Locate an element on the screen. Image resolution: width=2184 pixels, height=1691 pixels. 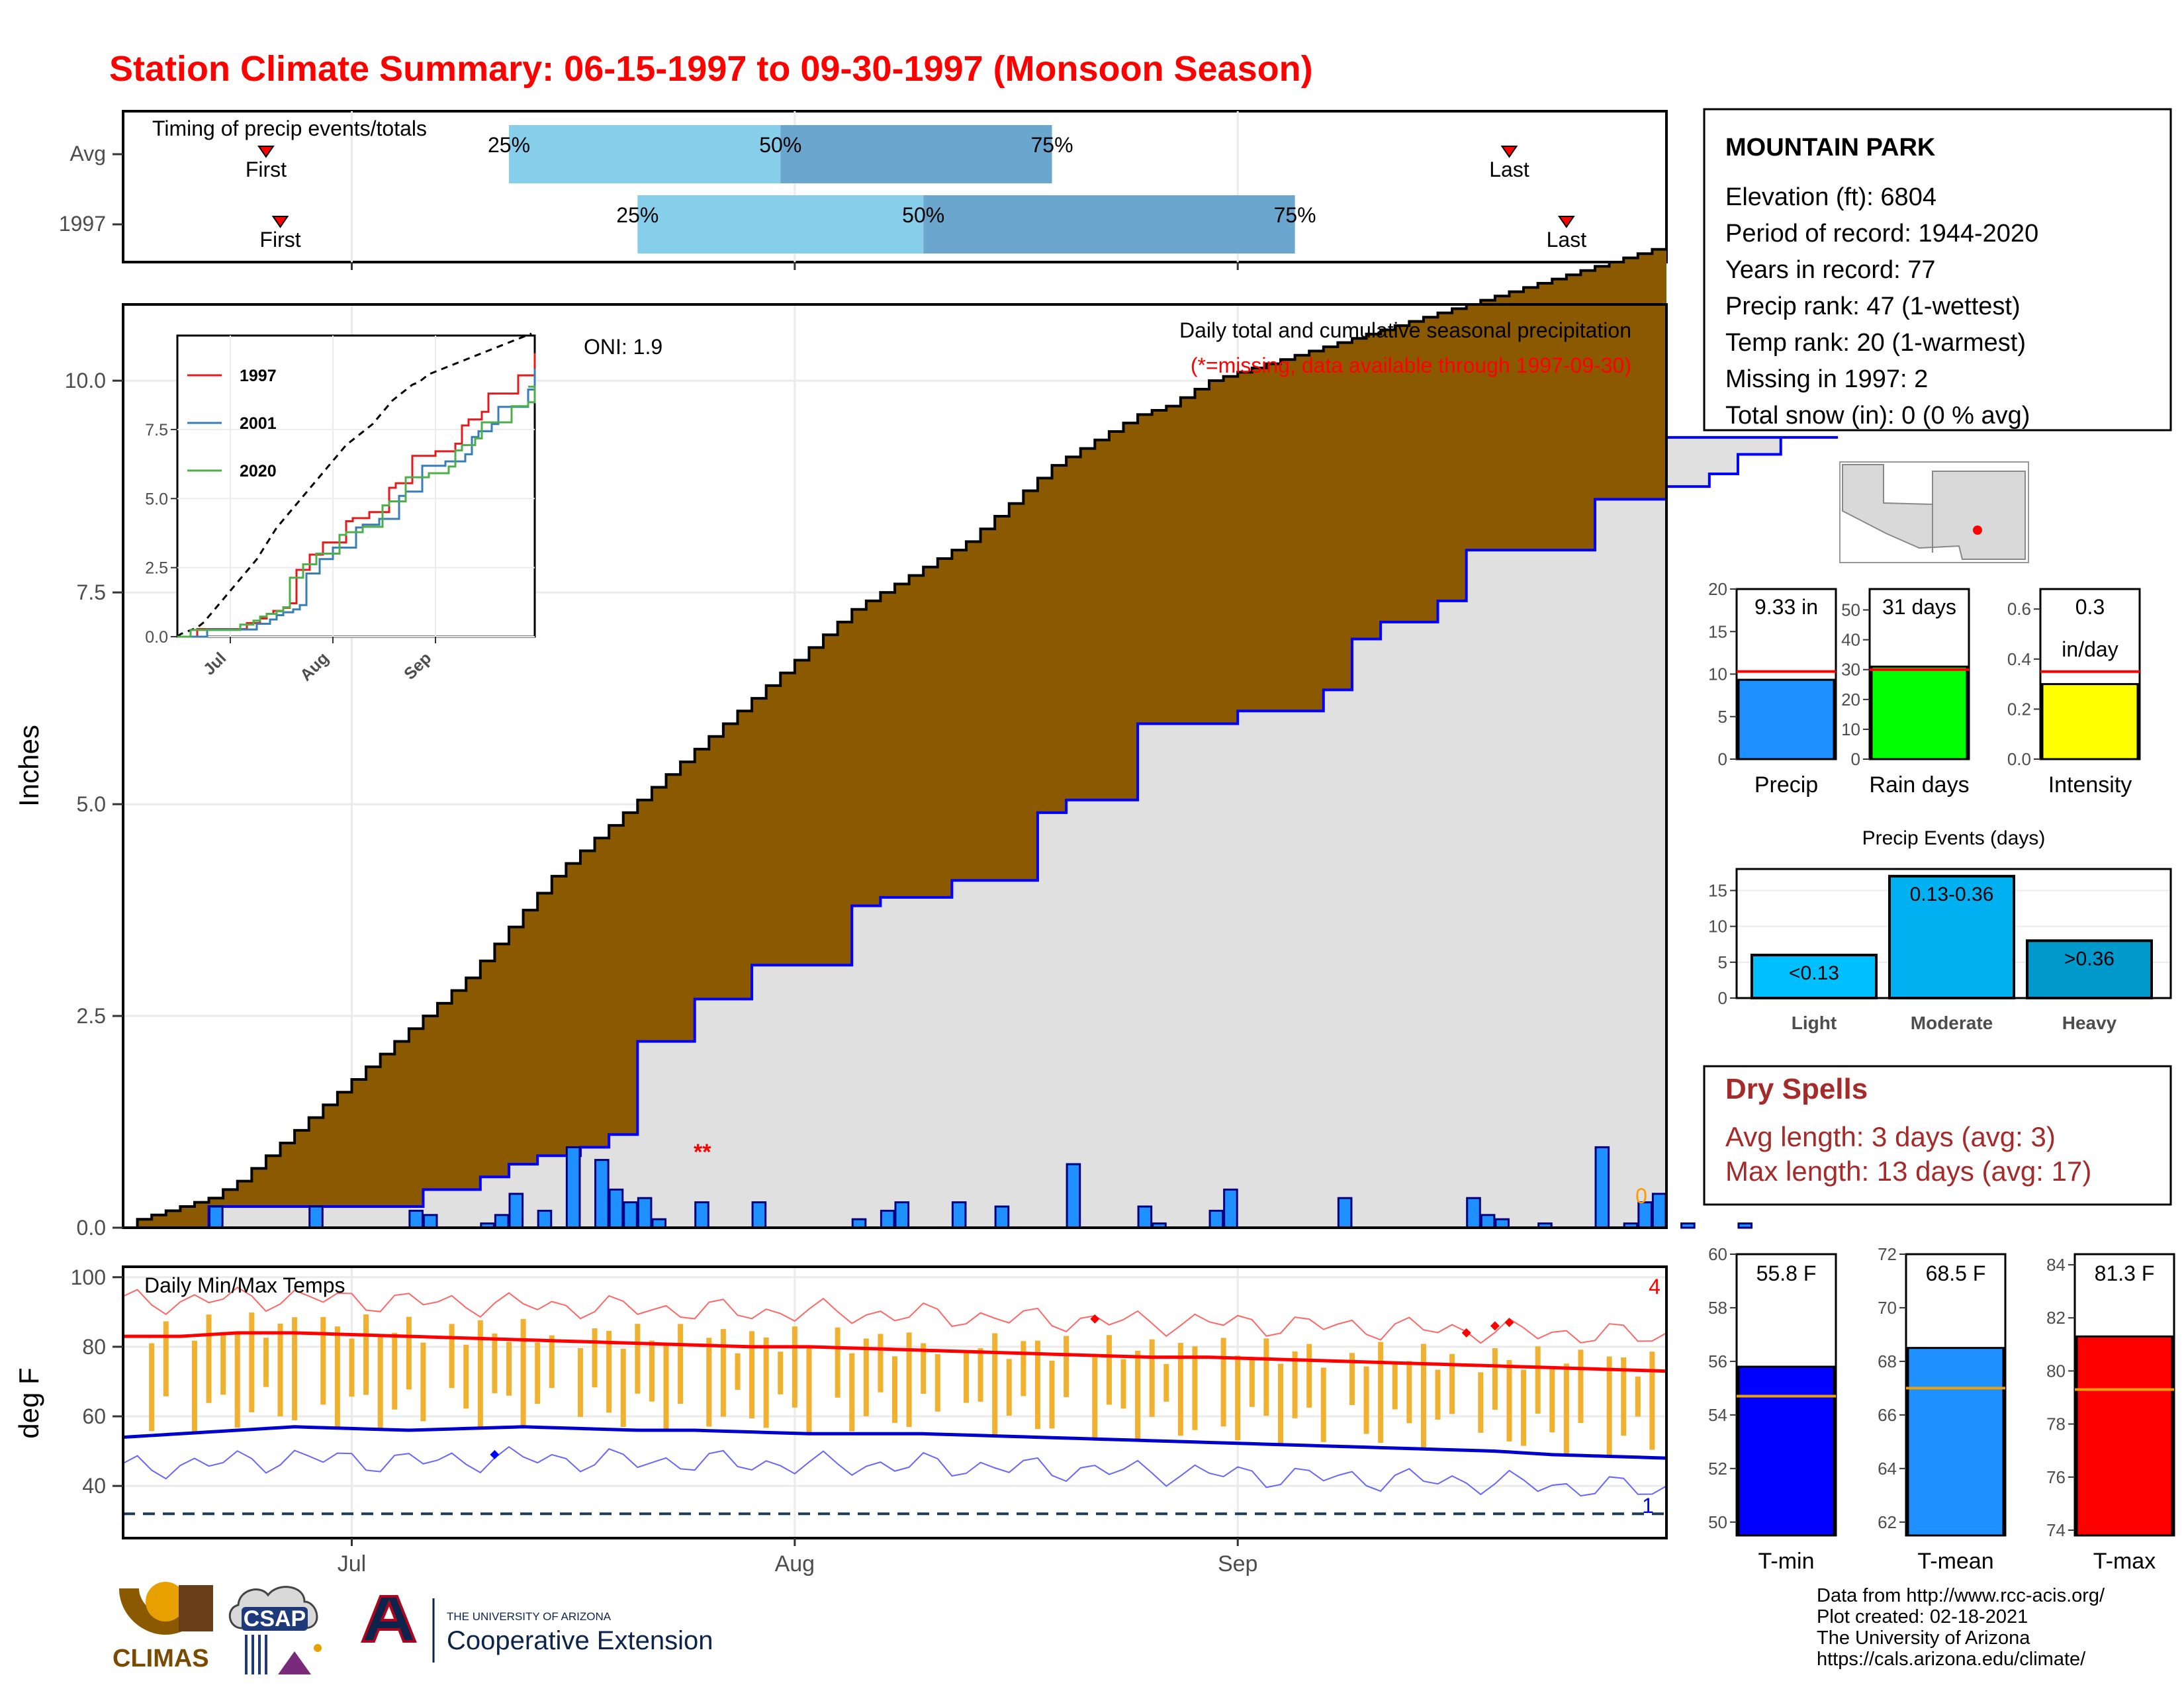
record-low-line is located at coordinates (894, 1471).